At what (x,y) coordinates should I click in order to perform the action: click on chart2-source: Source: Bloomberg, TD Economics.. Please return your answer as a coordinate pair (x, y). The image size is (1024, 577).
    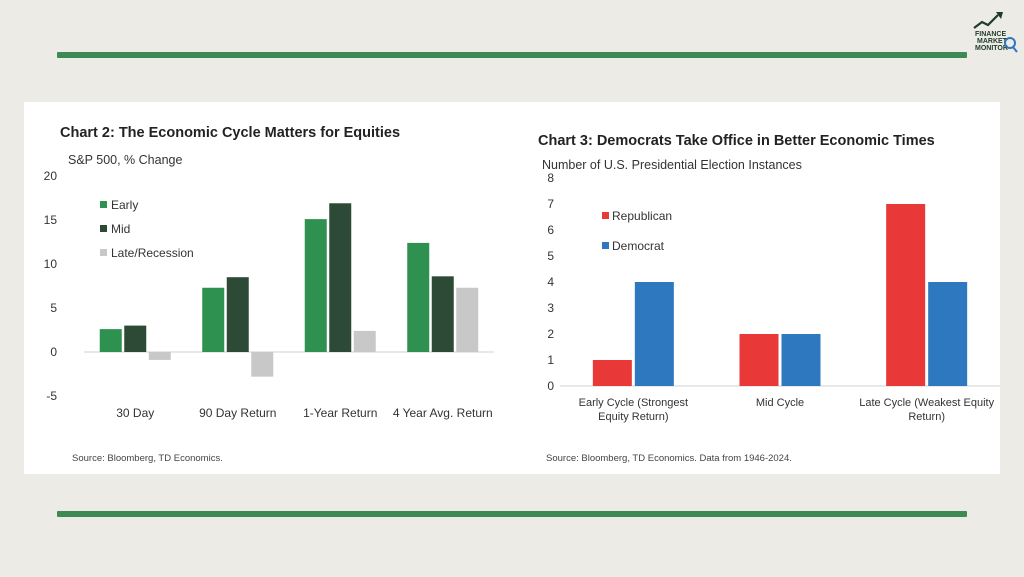
    Looking at the image, I should click on (147, 458).